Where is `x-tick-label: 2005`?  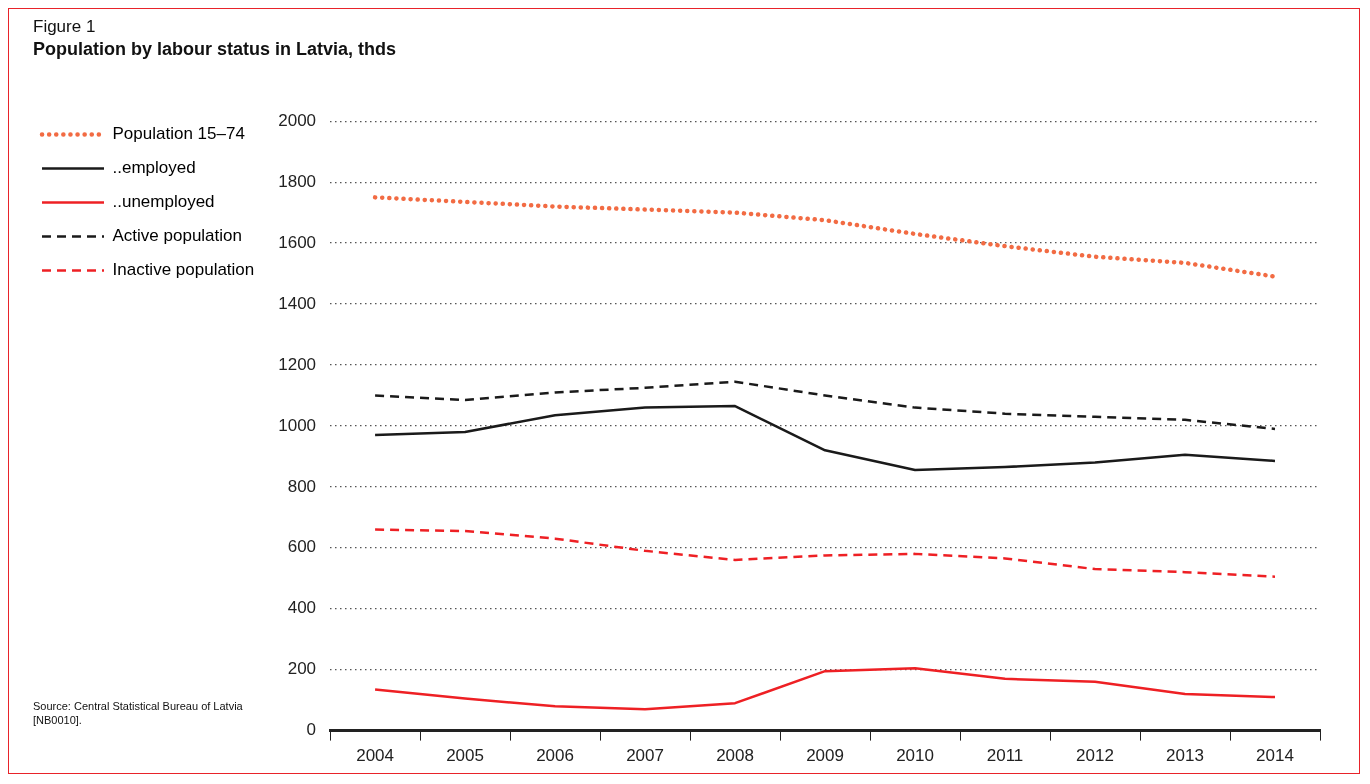 x-tick-label: 2005 is located at coordinates (465, 756).